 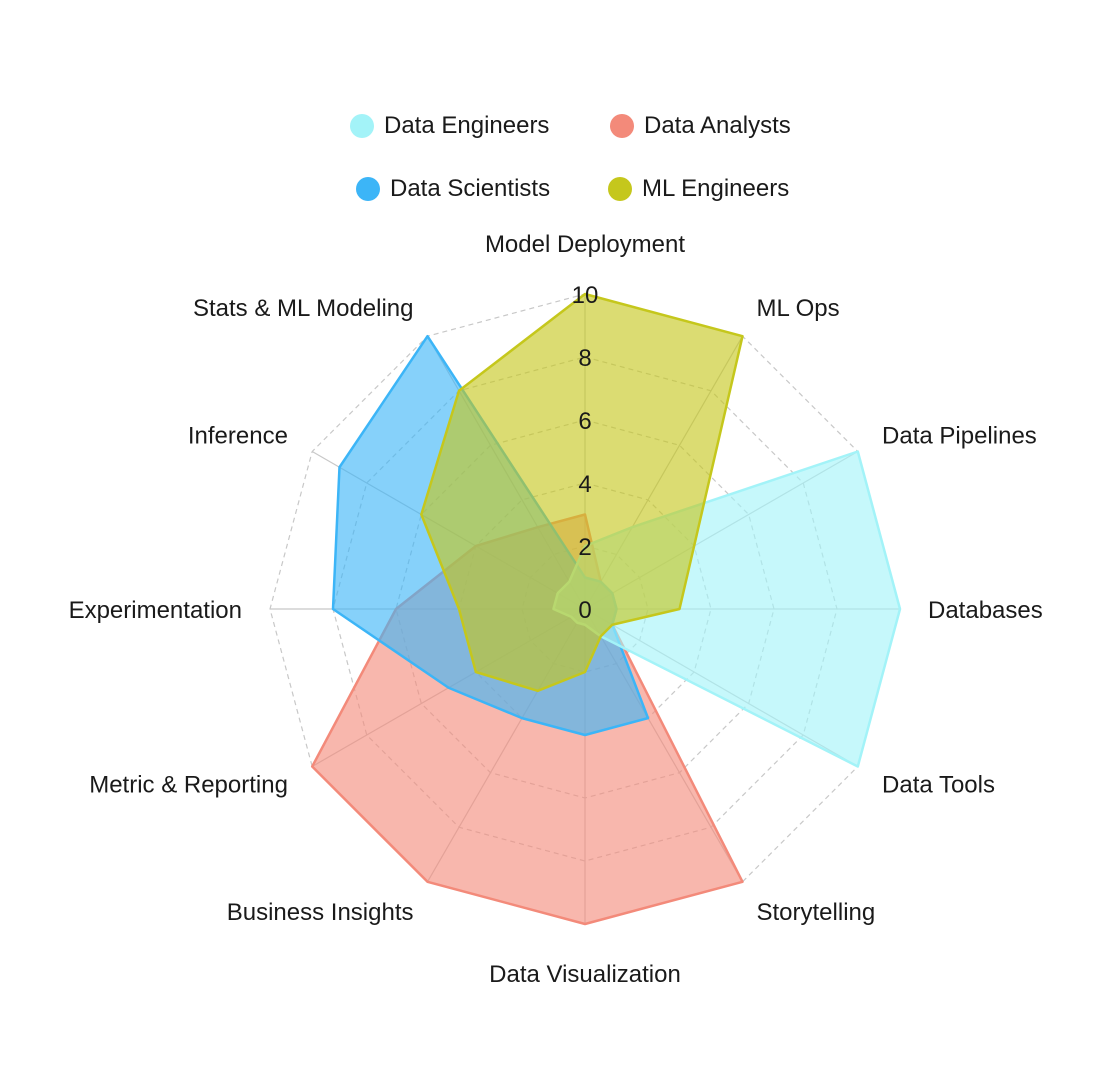 I want to click on axis-label: Data Pipelines, so click(x=959, y=436).